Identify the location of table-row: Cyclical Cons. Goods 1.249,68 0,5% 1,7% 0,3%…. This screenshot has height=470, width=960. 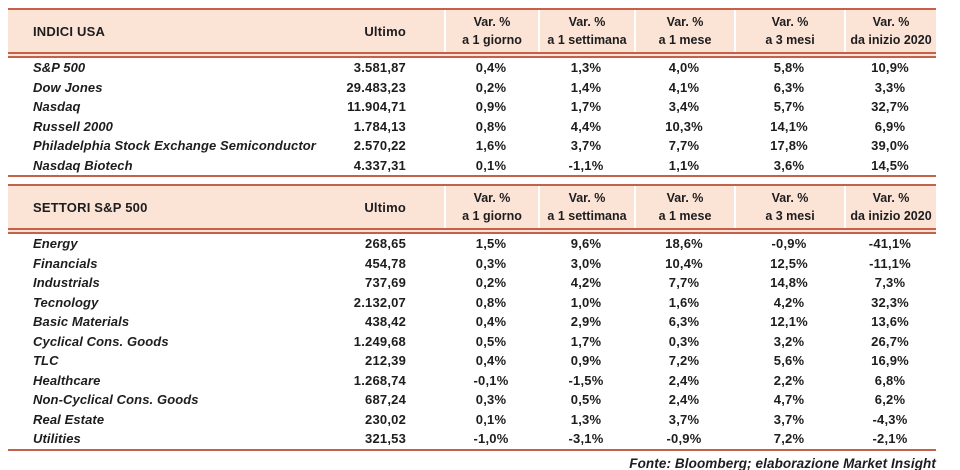
(472, 342).